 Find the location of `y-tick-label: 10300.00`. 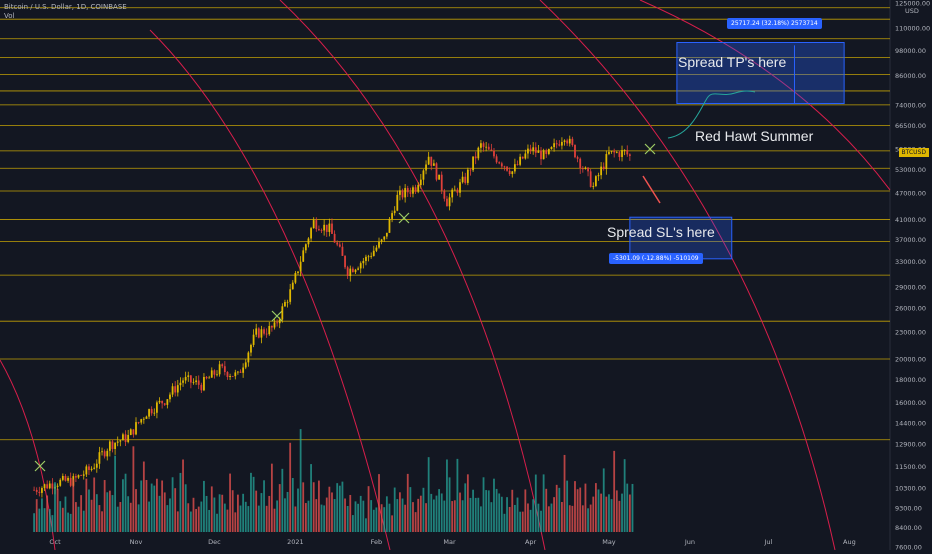

y-tick-label: 10300.00 is located at coordinates (910, 488).